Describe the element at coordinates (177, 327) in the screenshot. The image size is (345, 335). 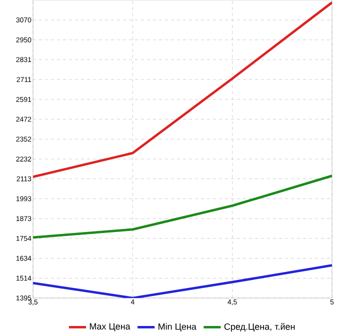
I see `legend-label: Min Цена` at that location.